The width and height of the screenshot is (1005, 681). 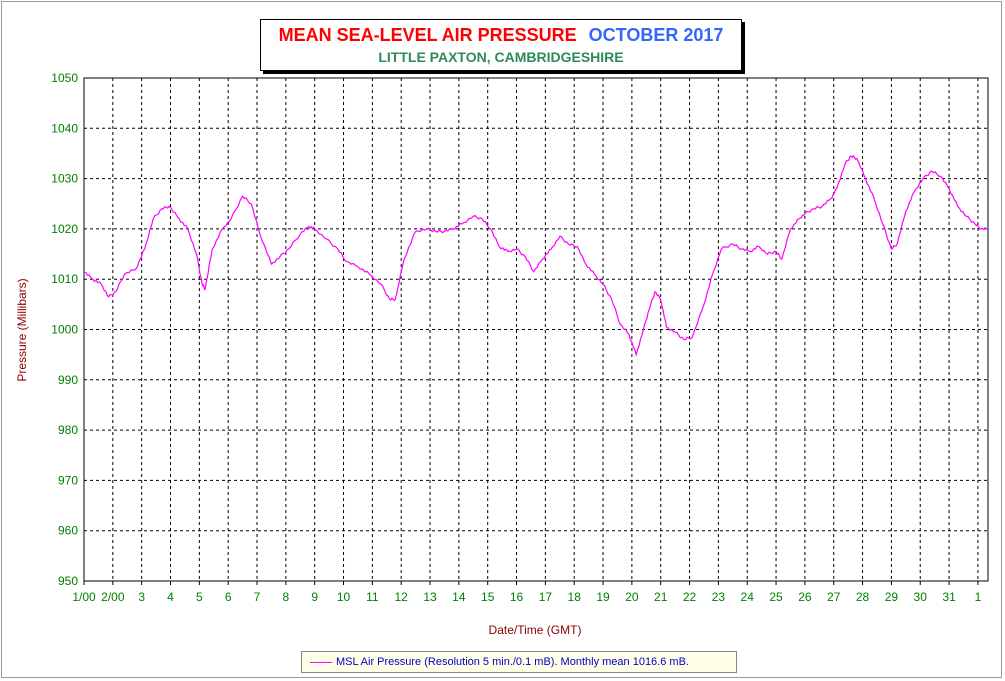 I want to click on y-tick-label: 950, so click(x=68, y=581).